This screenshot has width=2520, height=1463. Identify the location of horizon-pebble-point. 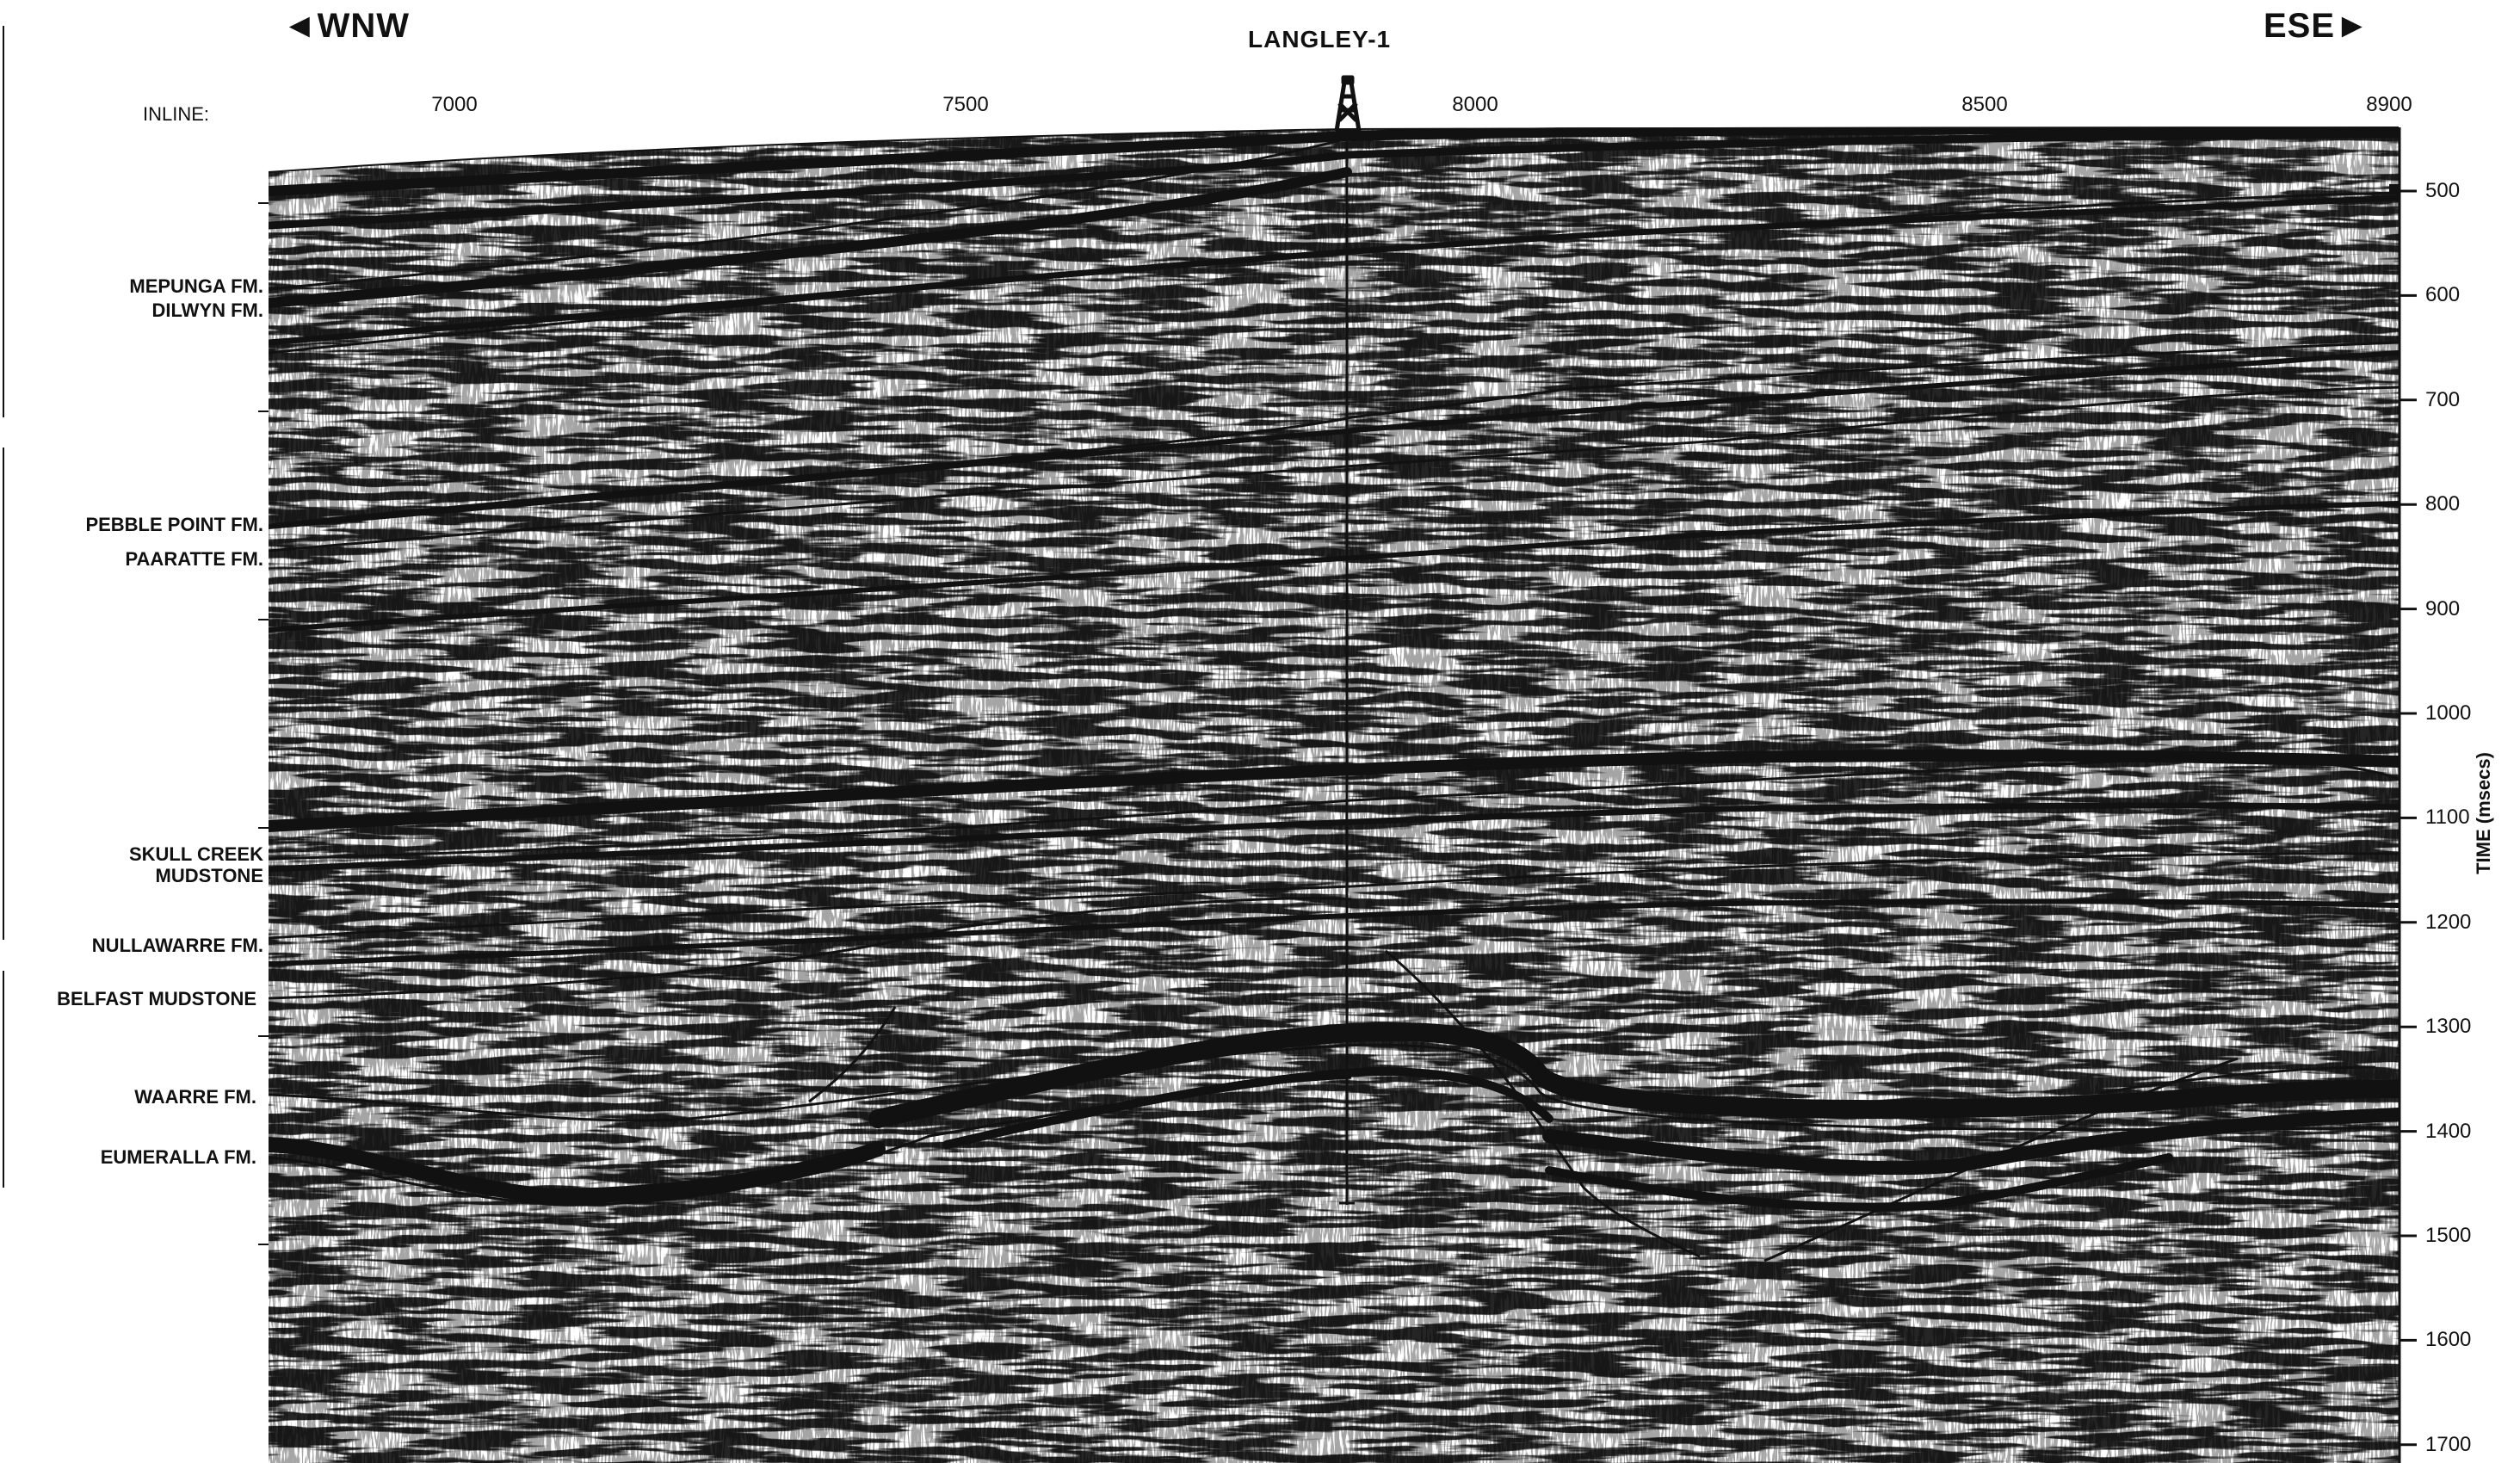
(1334, 434).